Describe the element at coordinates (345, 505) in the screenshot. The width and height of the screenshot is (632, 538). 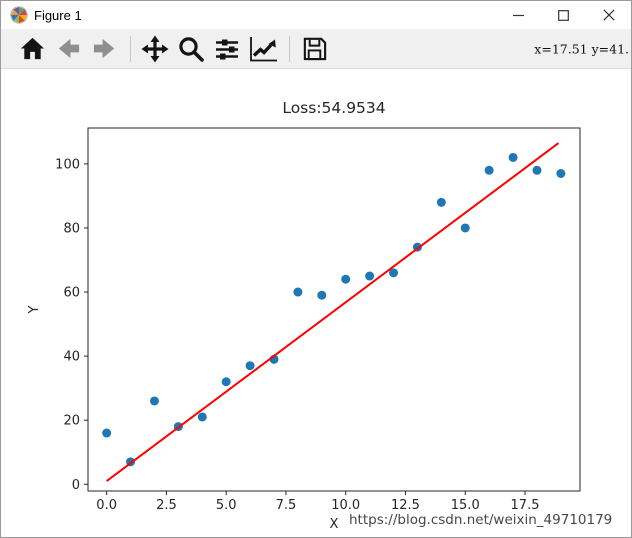
I see `x-tick-label: 10.0` at that location.